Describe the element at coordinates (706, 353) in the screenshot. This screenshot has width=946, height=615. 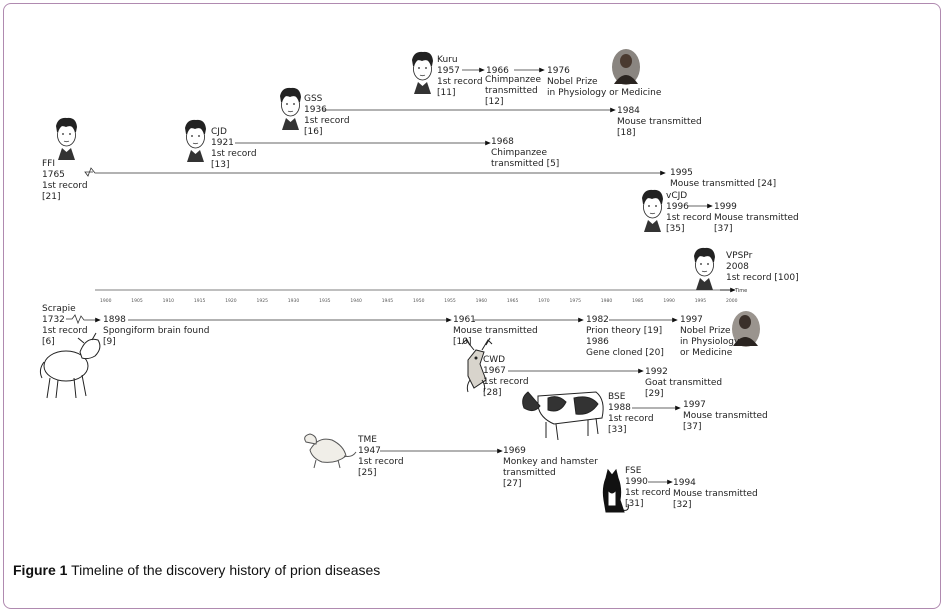
I see `event-desc: or Medicine` at that location.